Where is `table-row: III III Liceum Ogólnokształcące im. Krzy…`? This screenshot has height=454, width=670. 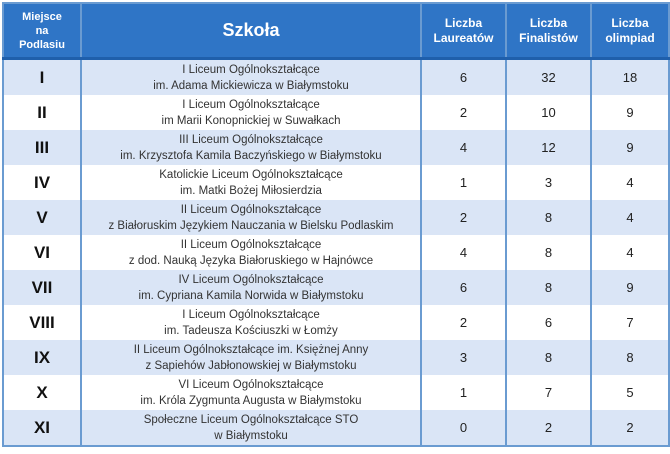
table-row: III III Liceum Ogólnokształcące im. Krzy… is located at coordinates (336, 147).